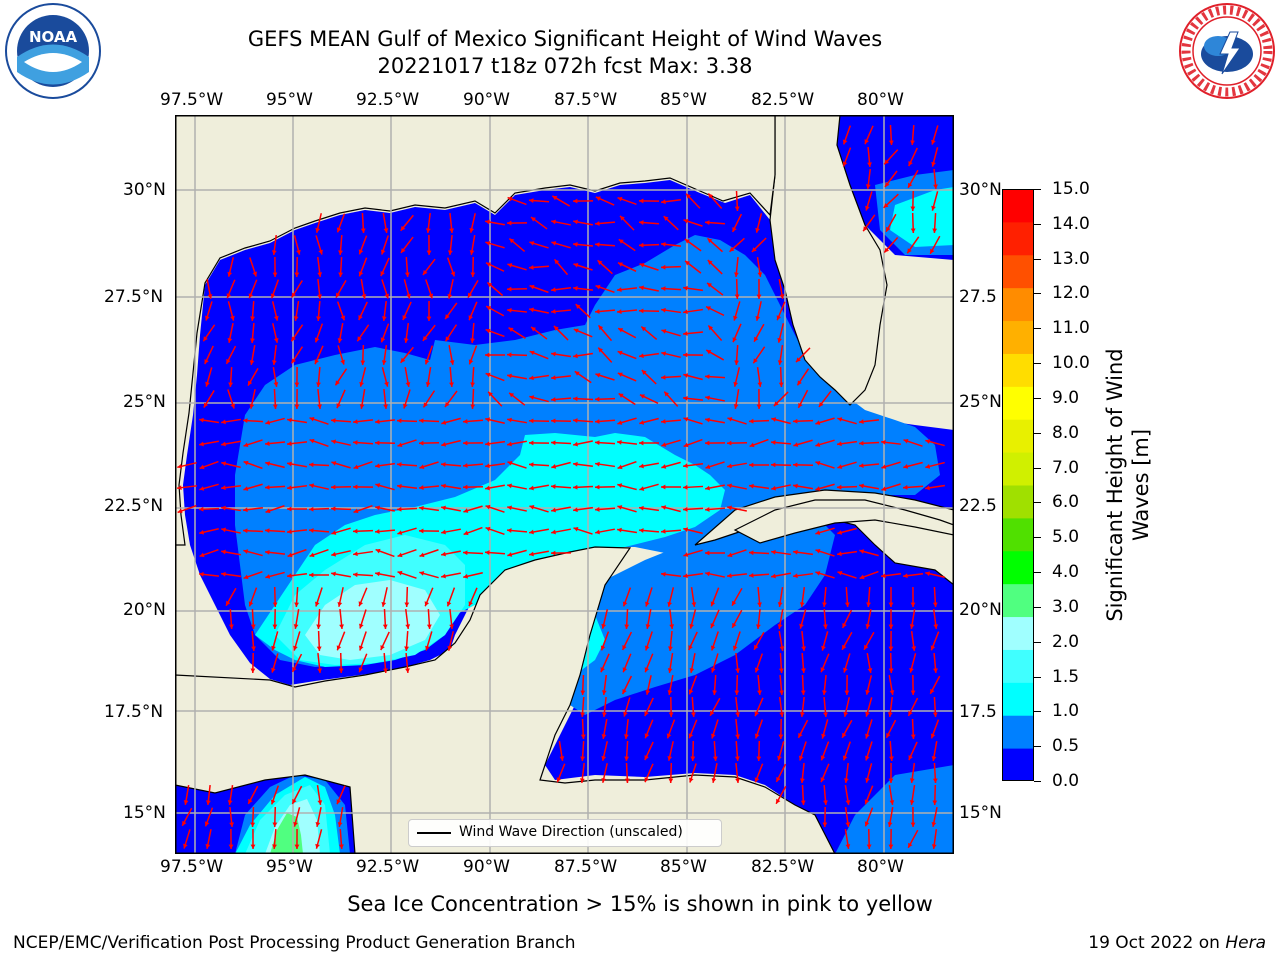 The height and width of the screenshot is (960, 1280). I want to click on lon-tick-top: 90°W, so click(486, 100).